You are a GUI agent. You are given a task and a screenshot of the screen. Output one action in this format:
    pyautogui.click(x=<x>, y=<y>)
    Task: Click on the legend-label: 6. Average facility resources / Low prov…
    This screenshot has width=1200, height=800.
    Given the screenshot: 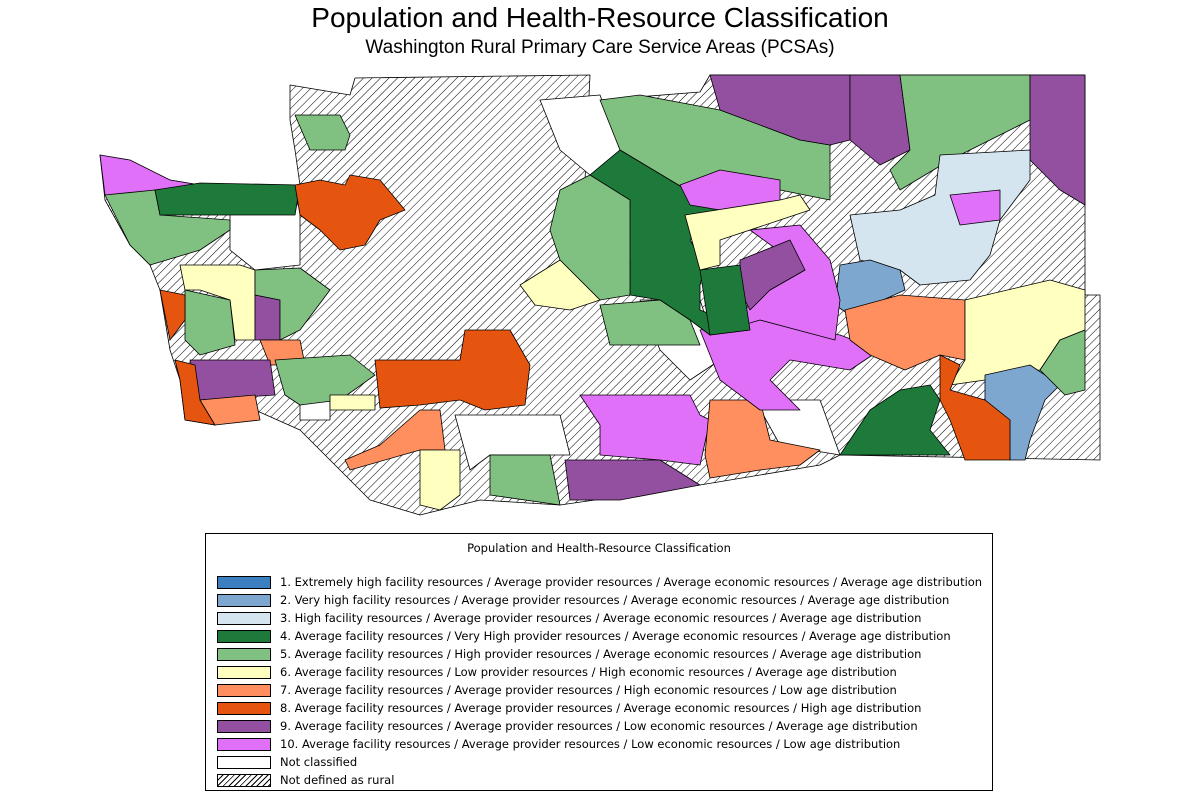 What is the action you would take?
    pyautogui.click(x=588, y=672)
    